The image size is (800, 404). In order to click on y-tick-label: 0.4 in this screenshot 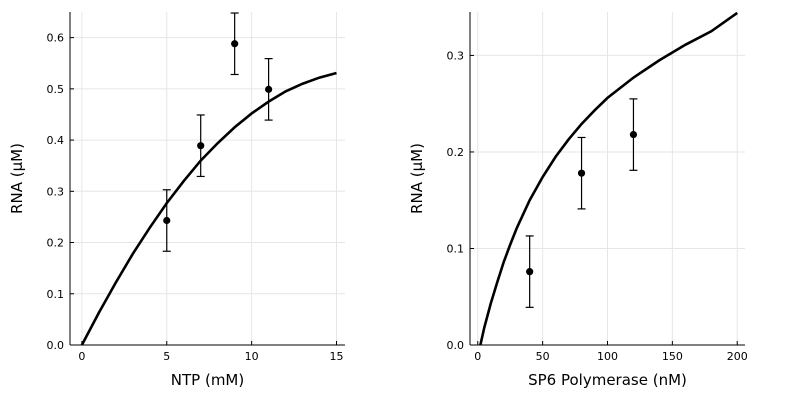, I will do `click(56, 140)`.